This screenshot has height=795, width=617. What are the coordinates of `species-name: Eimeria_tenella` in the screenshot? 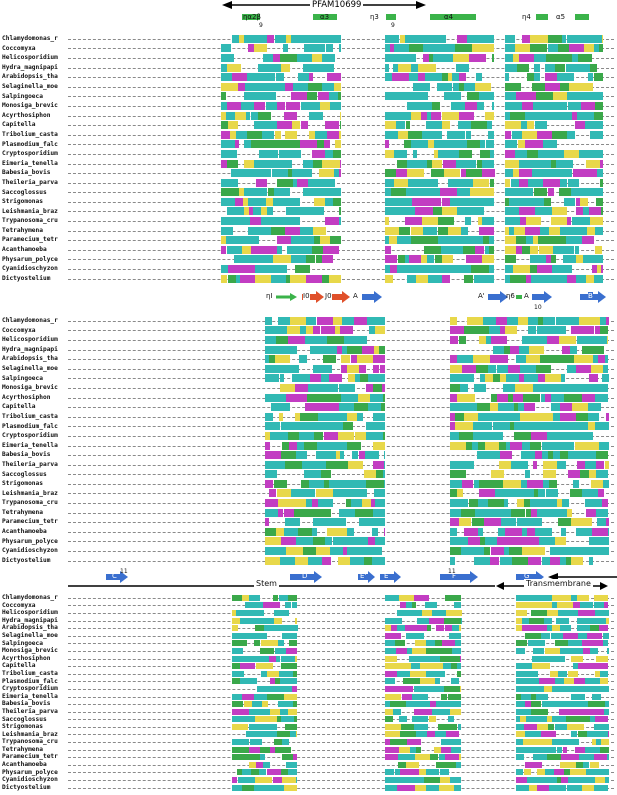 It's located at (30, 163).